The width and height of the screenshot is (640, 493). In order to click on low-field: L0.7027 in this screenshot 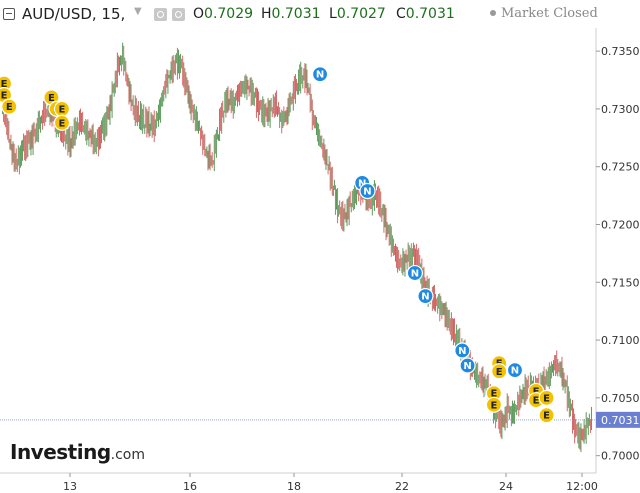, I will do `click(357, 14)`.